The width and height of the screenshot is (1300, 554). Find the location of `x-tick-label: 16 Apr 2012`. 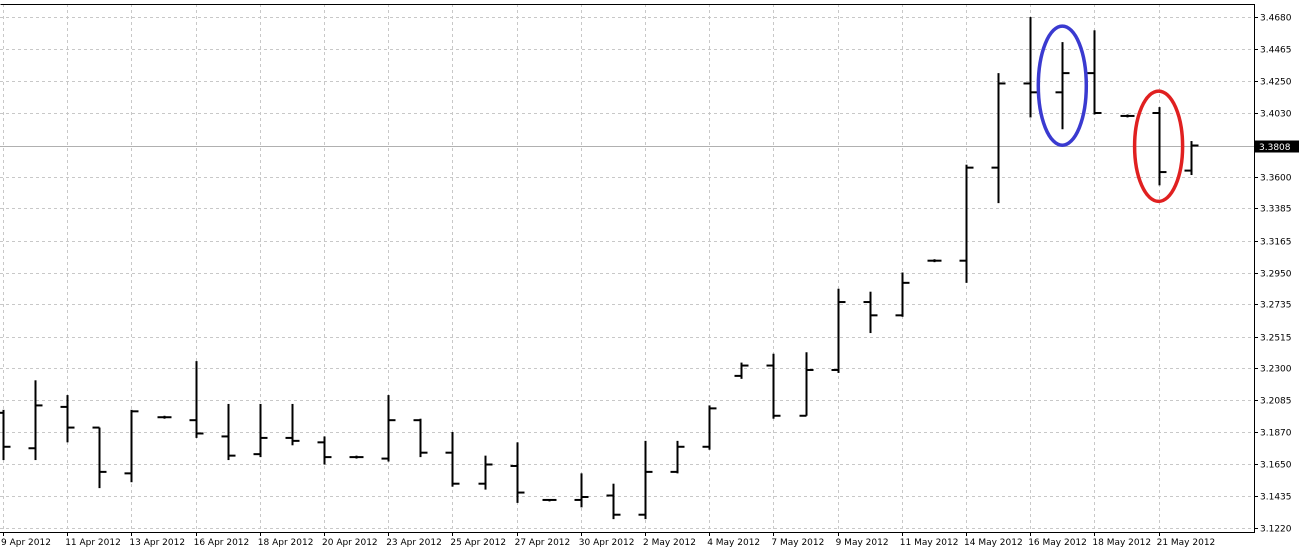

x-tick-label: 16 Apr 2012 is located at coordinates (222, 543).